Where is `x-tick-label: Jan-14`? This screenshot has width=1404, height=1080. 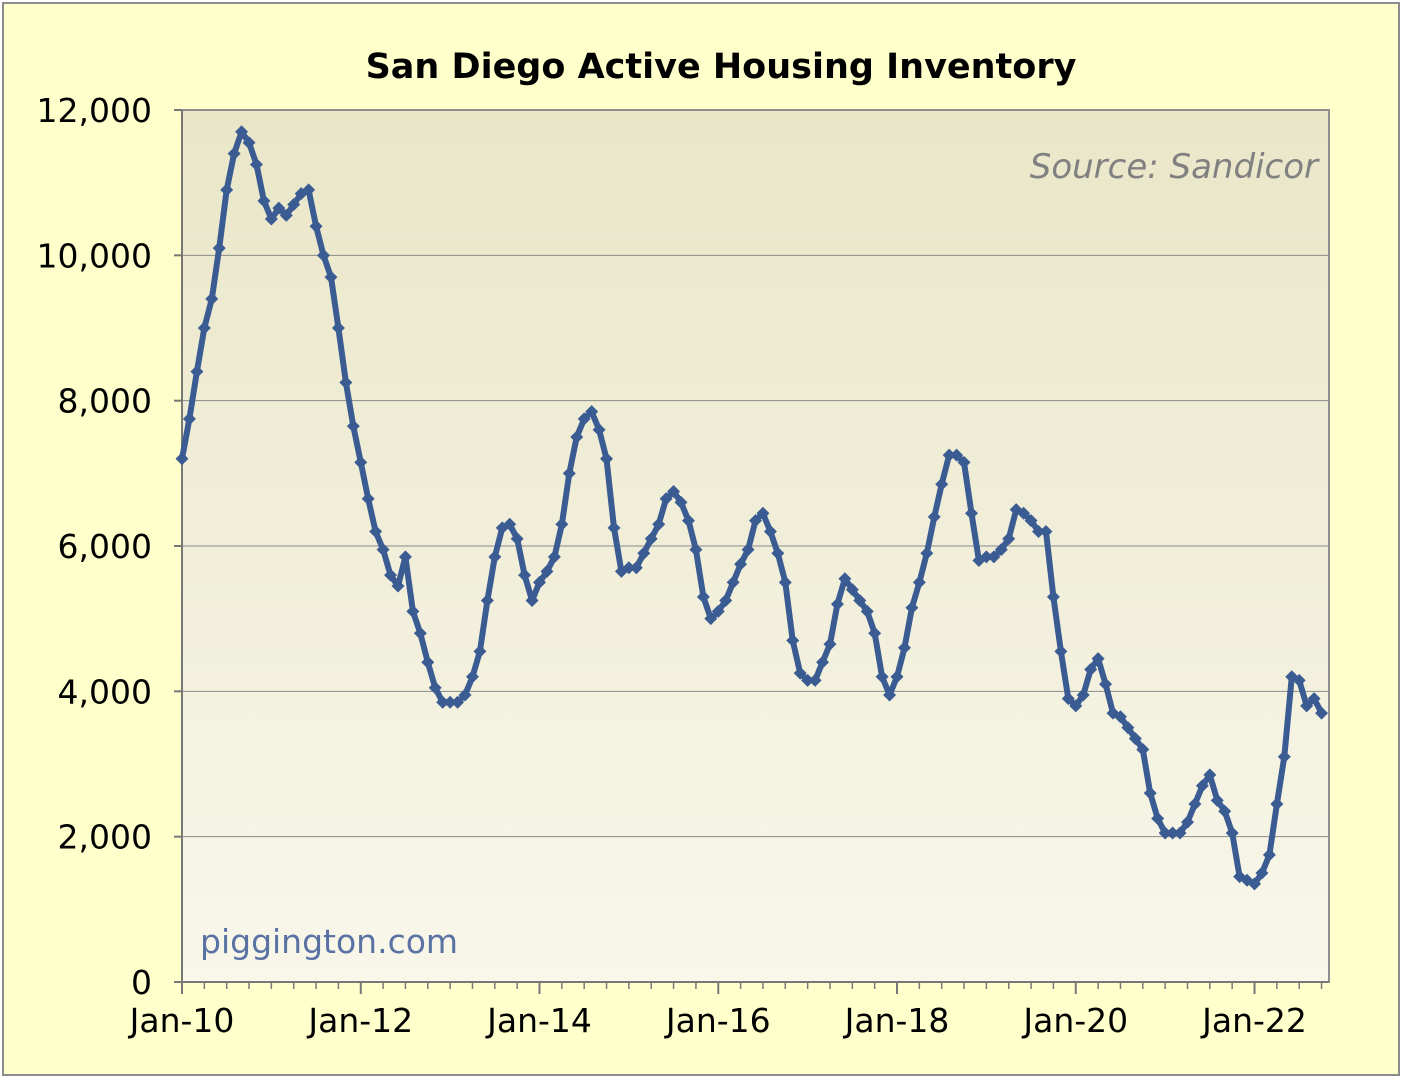
x-tick-label: Jan-14 is located at coordinates (538, 1020).